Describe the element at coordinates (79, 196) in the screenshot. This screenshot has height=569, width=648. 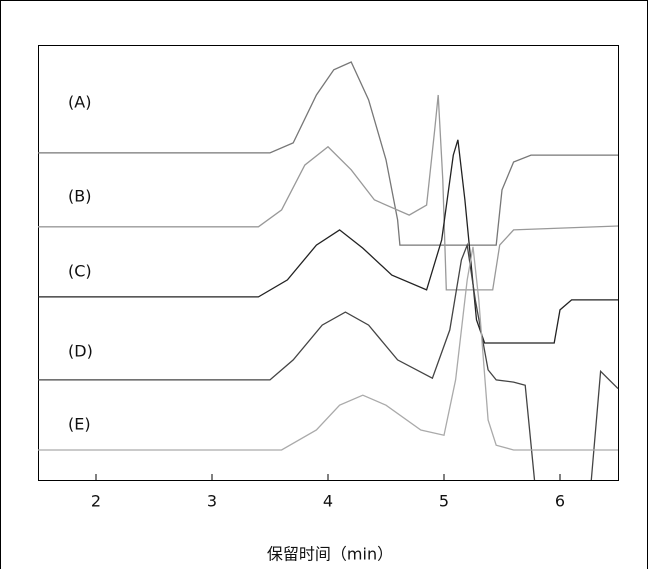
I see `series-label: (B)` at that location.